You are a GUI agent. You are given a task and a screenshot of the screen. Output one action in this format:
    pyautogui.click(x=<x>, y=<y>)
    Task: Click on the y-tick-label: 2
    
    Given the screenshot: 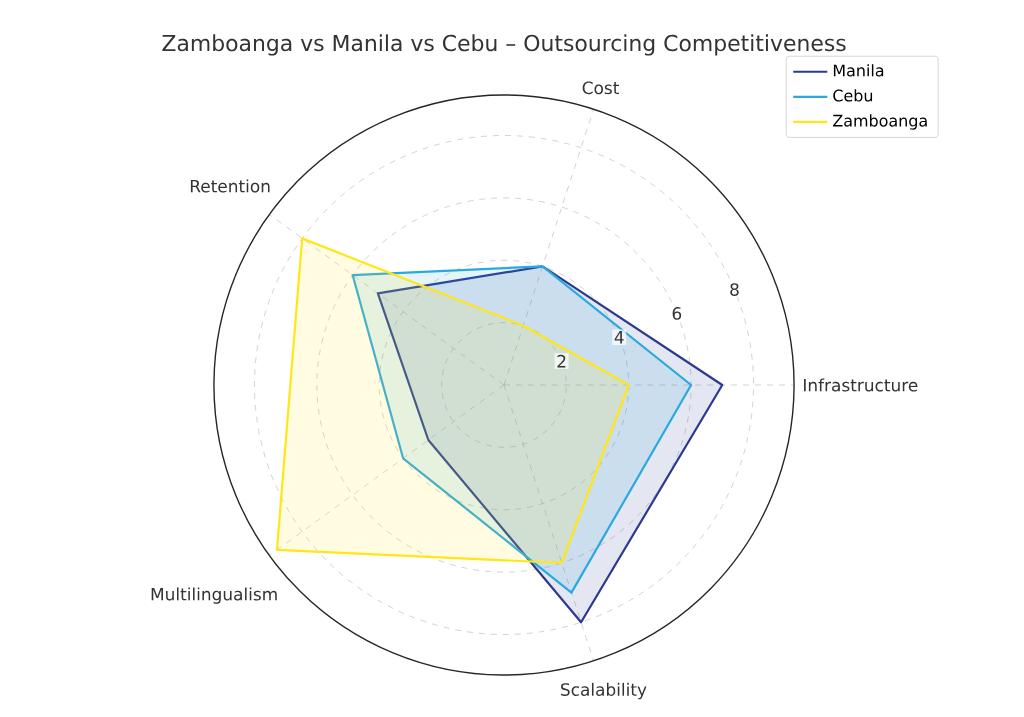 What is the action you would take?
    pyautogui.click(x=561, y=361)
    